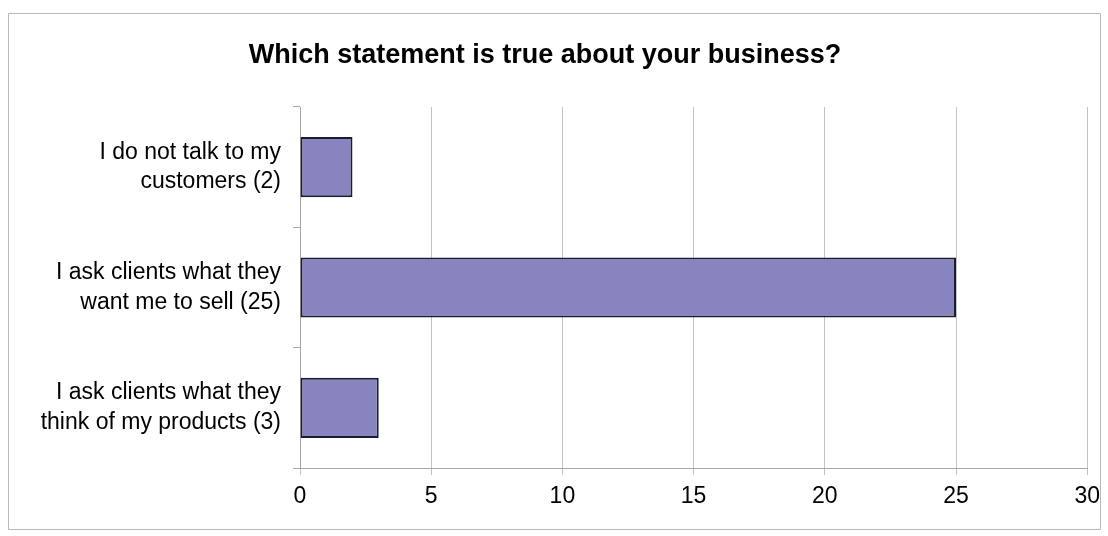 The width and height of the screenshot is (1108, 536). Describe the element at coordinates (1087, 495) in the screenshot. I see `x-tick-label: 30` at that location.